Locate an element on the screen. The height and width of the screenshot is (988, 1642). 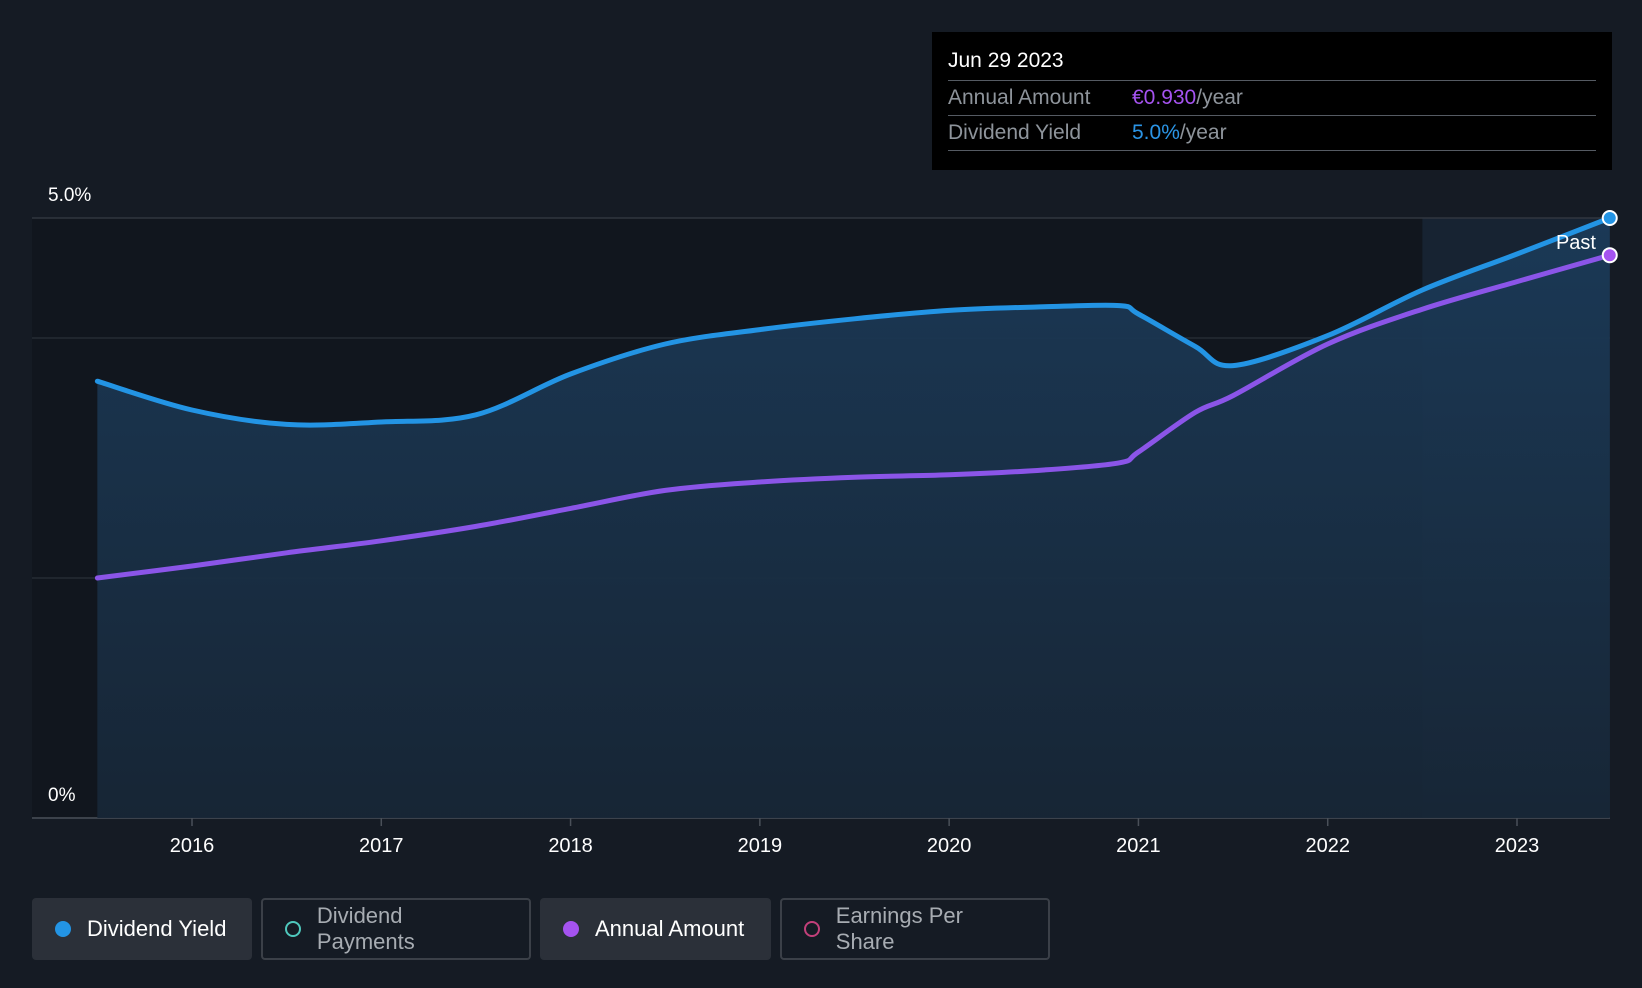
yield-end-marker is located at coordinates (1609, 218).